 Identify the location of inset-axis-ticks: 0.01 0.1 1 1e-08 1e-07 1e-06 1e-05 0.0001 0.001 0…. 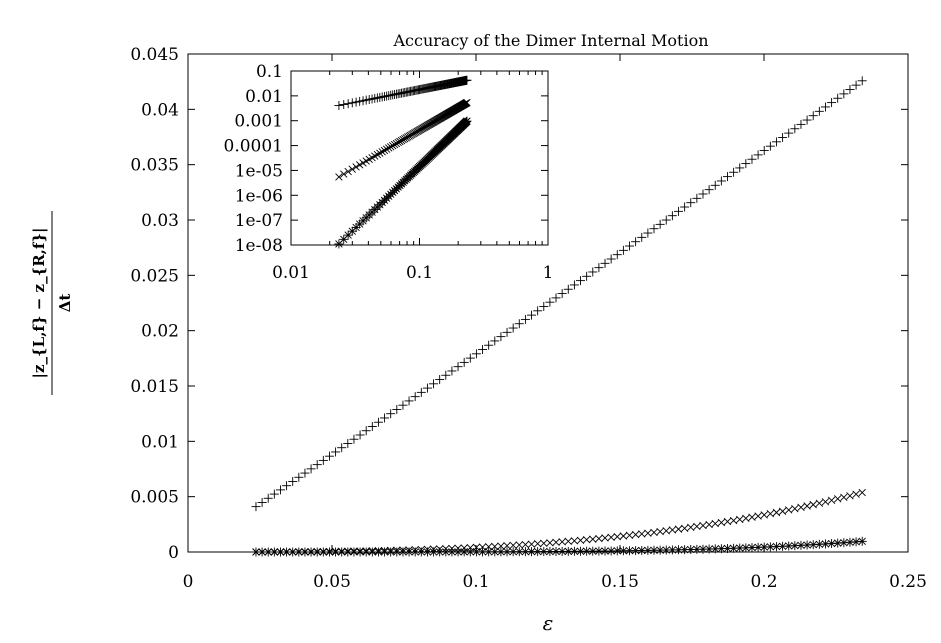
(389, 172).